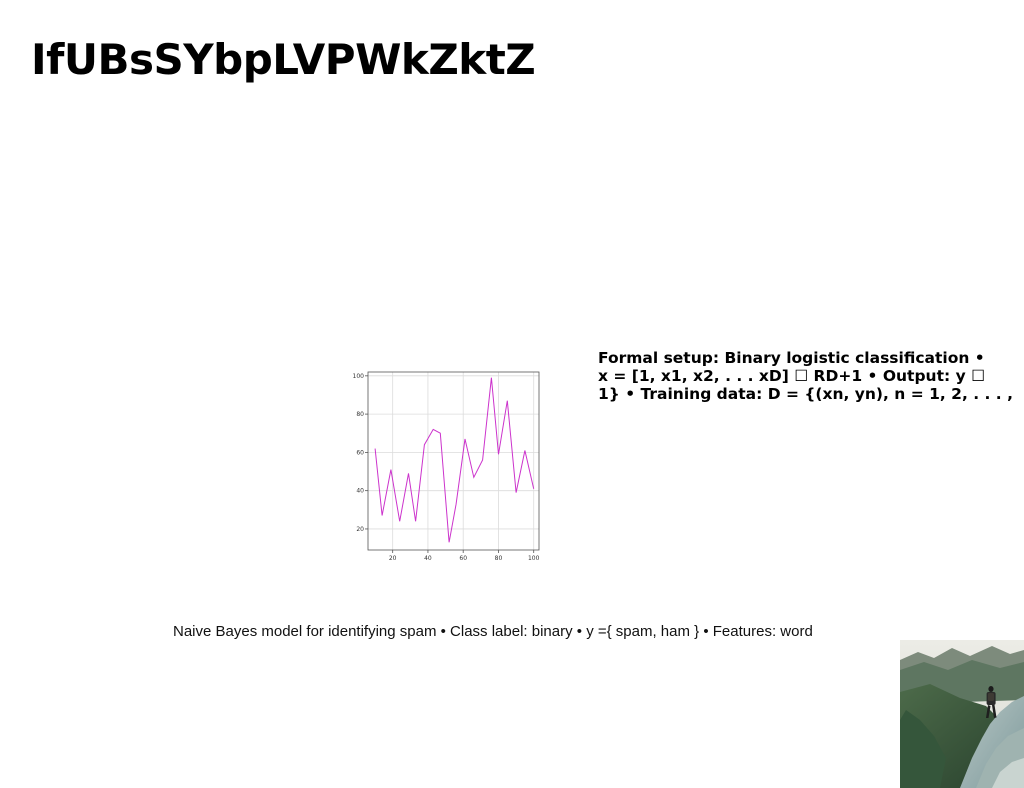  Describe the element at coordinates (991, 702) in the screenshot. I see `hiker-figure` at that location.